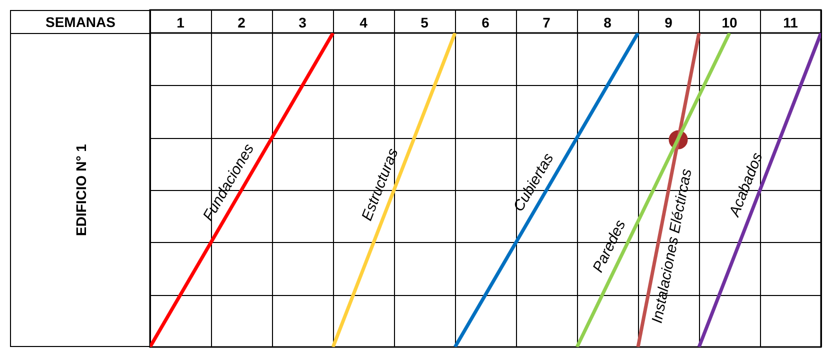 The height and width of the screenshot is (357, 836). What do you see at coordinates (364, 22) in the screenshot?
I see `x-tick-label: 4` at bounding box center [364, 22].